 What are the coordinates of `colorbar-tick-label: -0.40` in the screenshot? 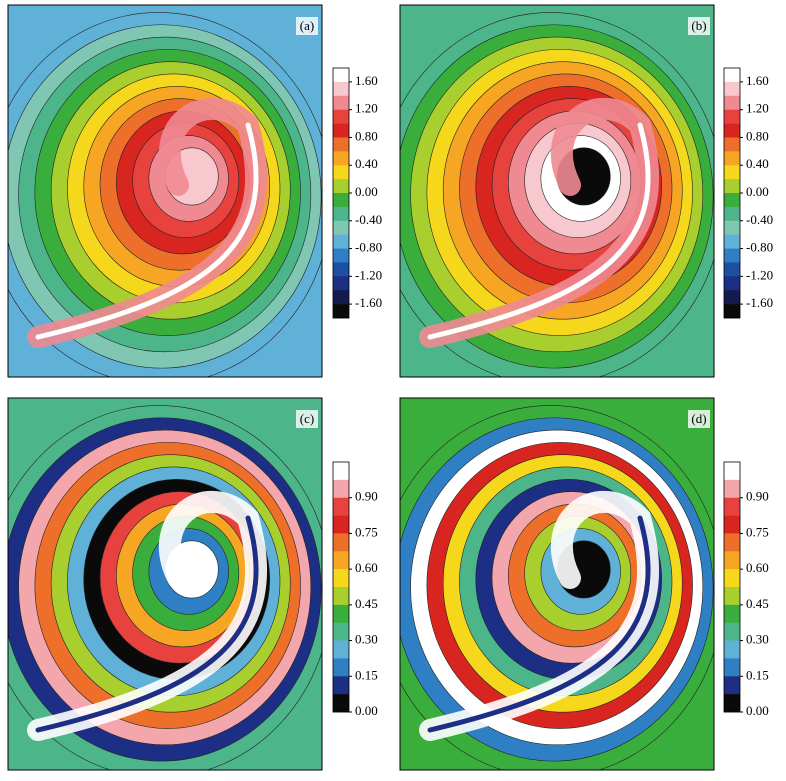 It's located at (368, 219).